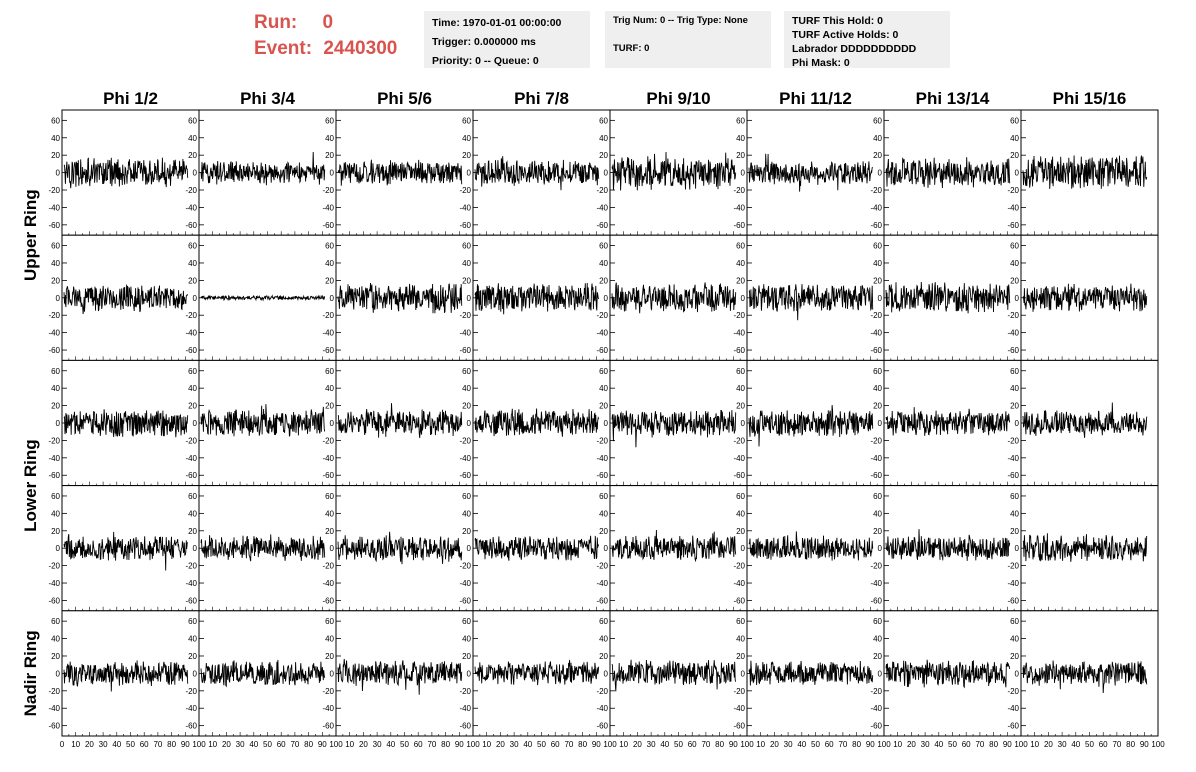  What do you see at coordinates (404, 98) in the screenshot?
I see `column-header: Phi 5/6` at bounding box center [404, 98].